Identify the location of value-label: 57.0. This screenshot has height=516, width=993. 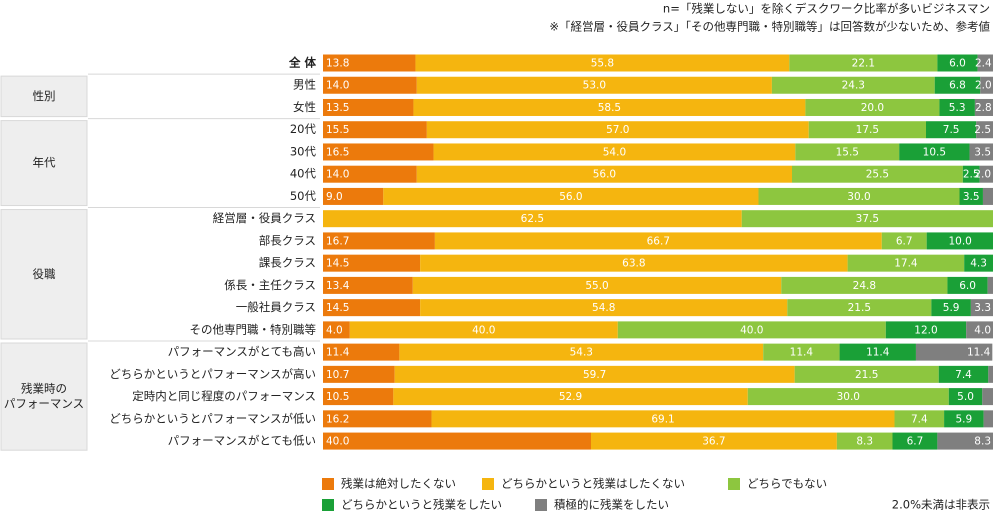
(617, 130).